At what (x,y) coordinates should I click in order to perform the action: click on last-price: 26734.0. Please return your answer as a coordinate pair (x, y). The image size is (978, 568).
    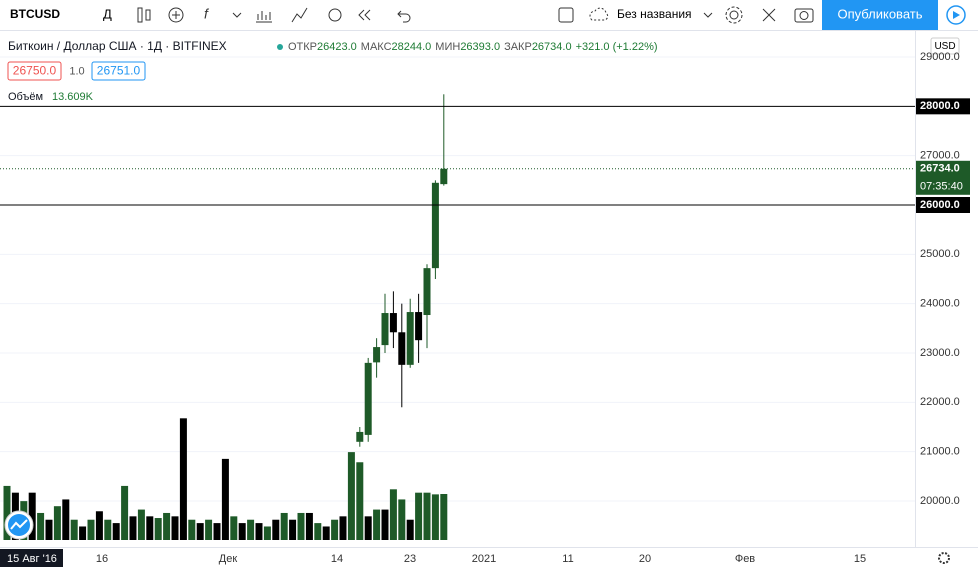
    Looking at the image, I should click on (940, 169).